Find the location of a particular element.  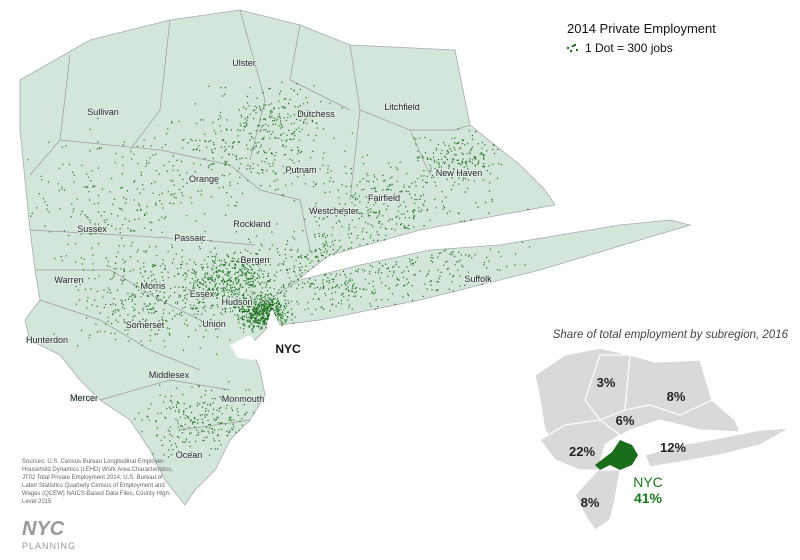

county-label: Putnam is located at coordinates (300, 170).